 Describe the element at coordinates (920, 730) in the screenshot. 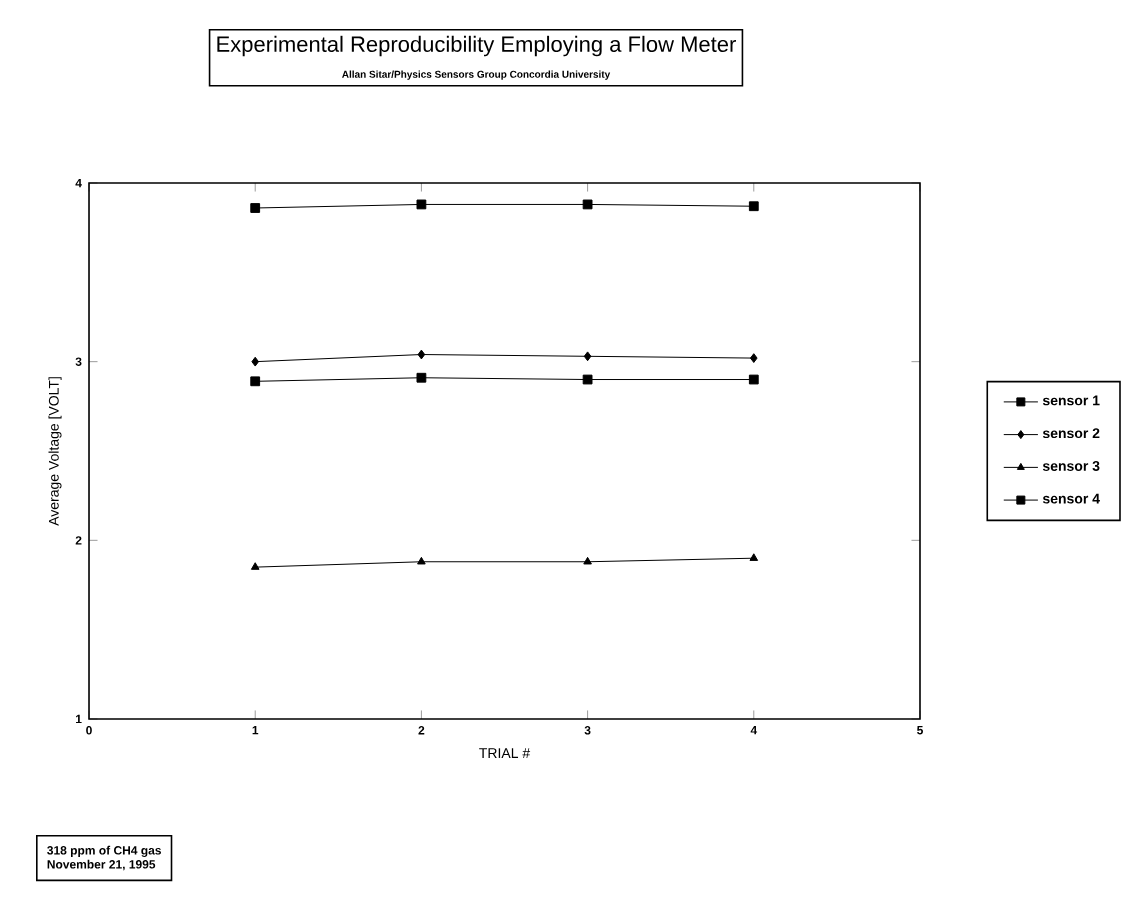

I see `x-tick-label: 5` at that location.